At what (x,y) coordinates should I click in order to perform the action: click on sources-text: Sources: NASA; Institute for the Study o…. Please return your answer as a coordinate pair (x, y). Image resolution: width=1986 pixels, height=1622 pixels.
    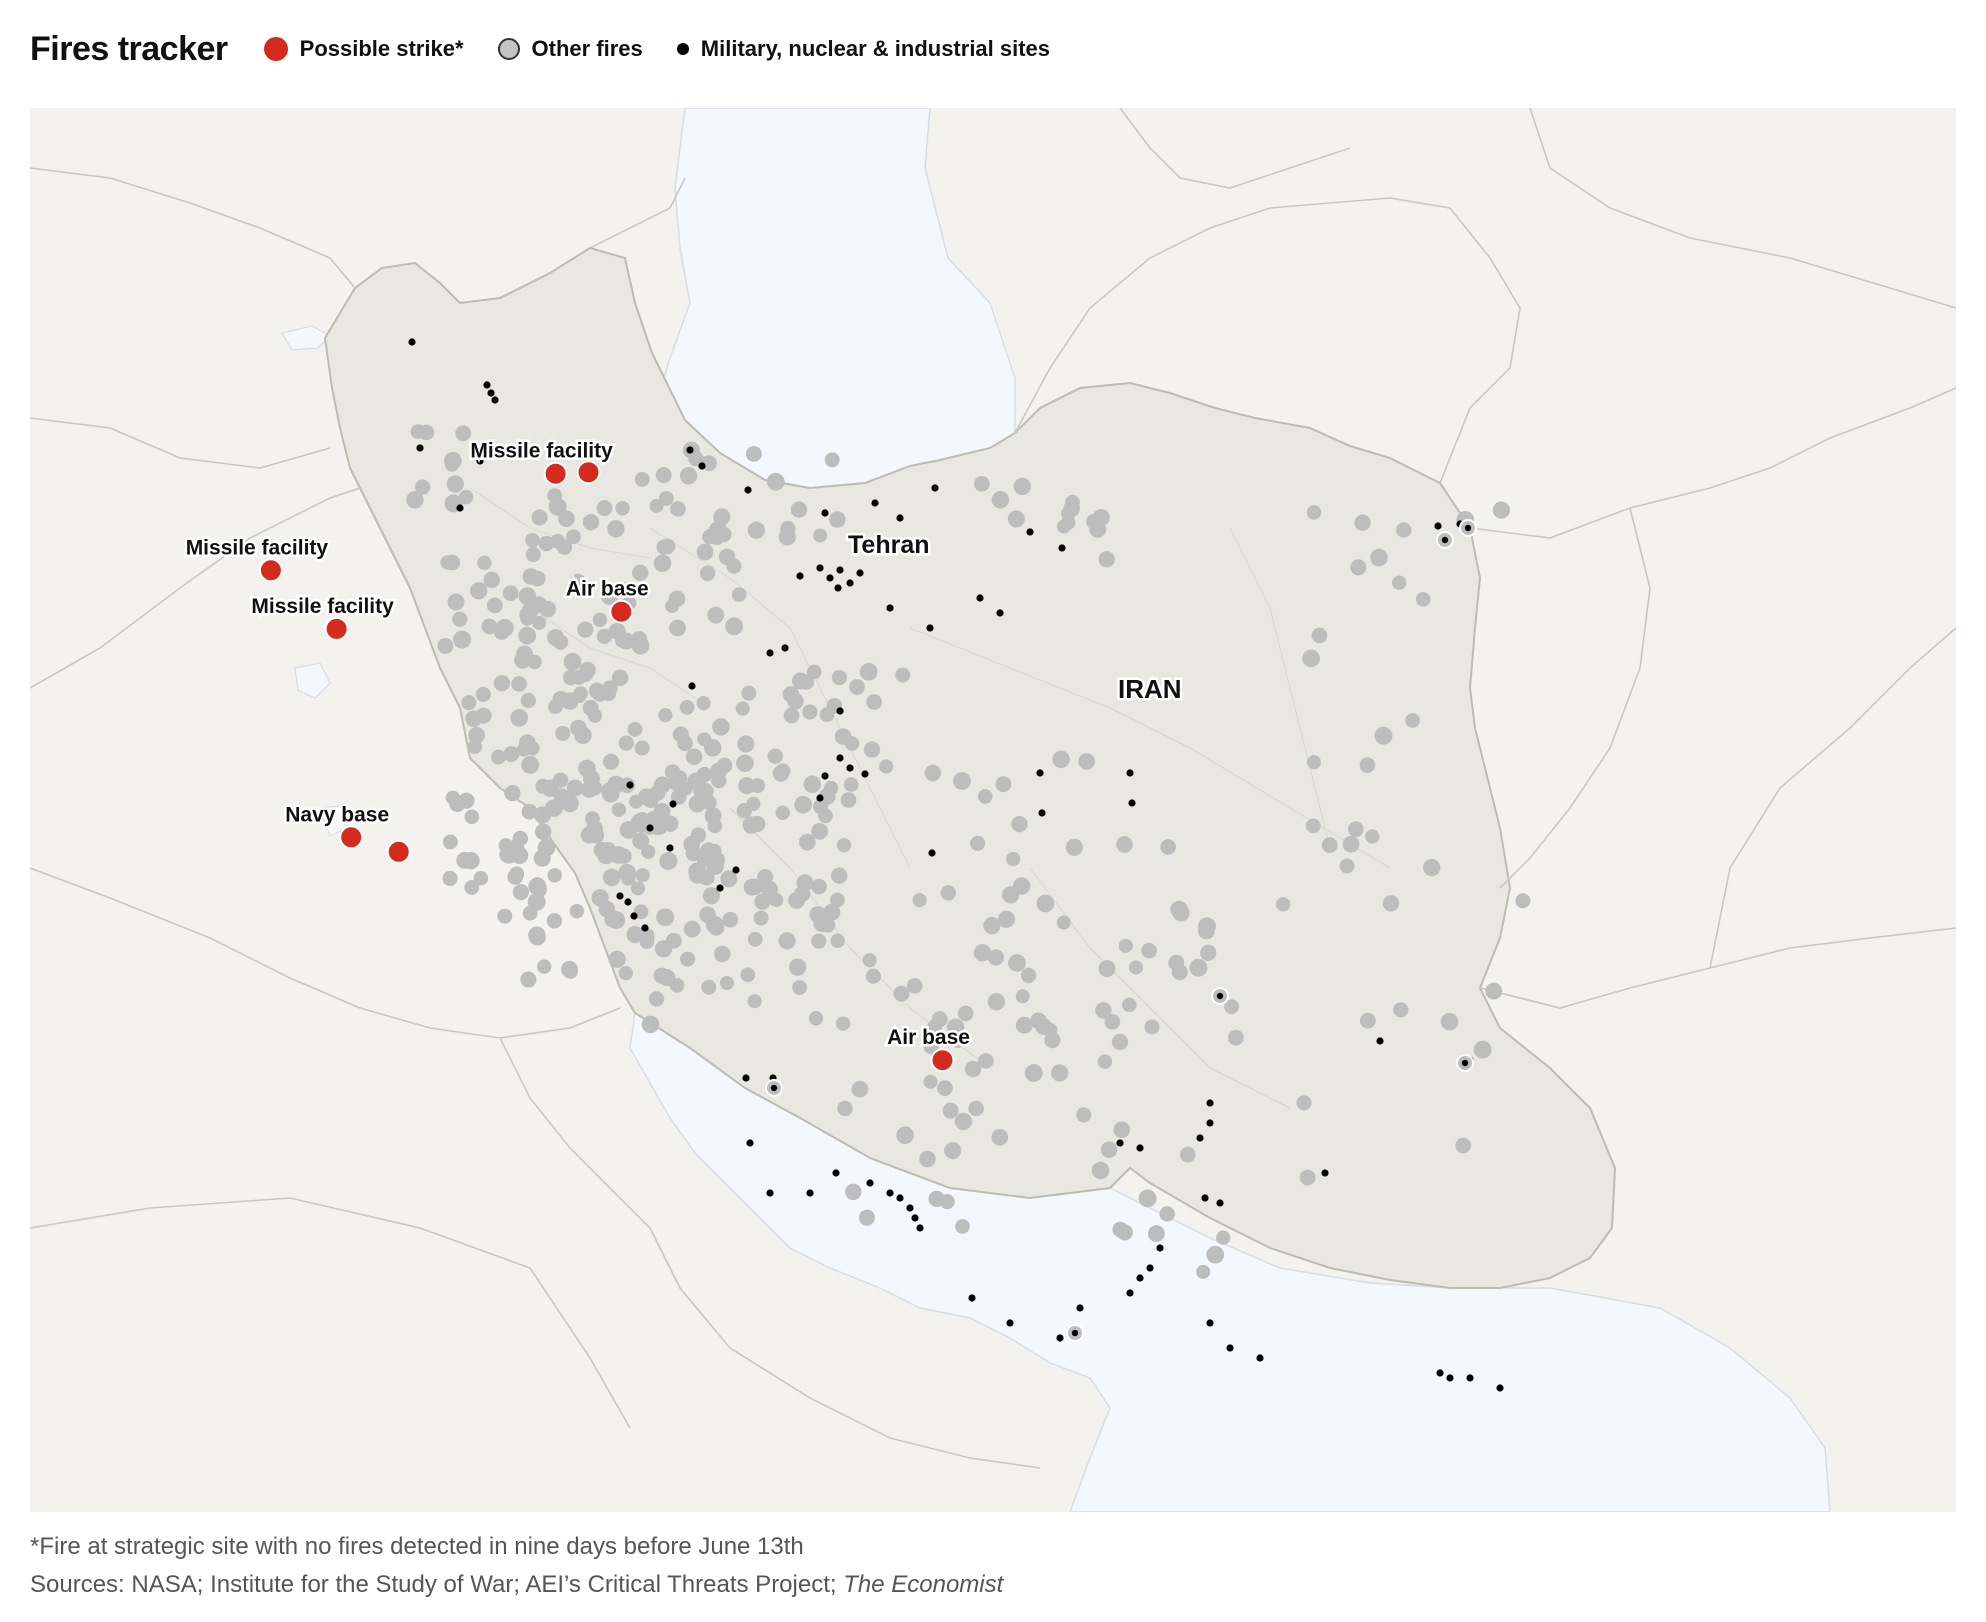
    Looking at the image, I should click on (437, 1584).